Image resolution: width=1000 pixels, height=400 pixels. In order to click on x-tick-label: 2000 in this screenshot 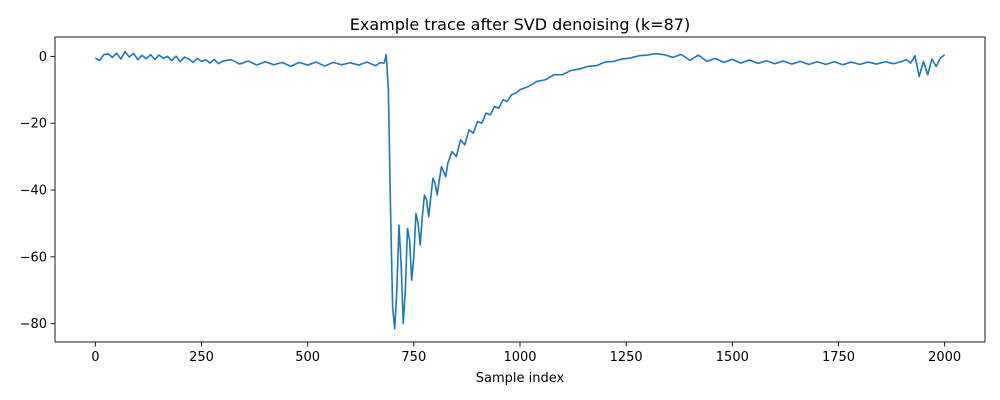, I will do `click(944, 357)`.